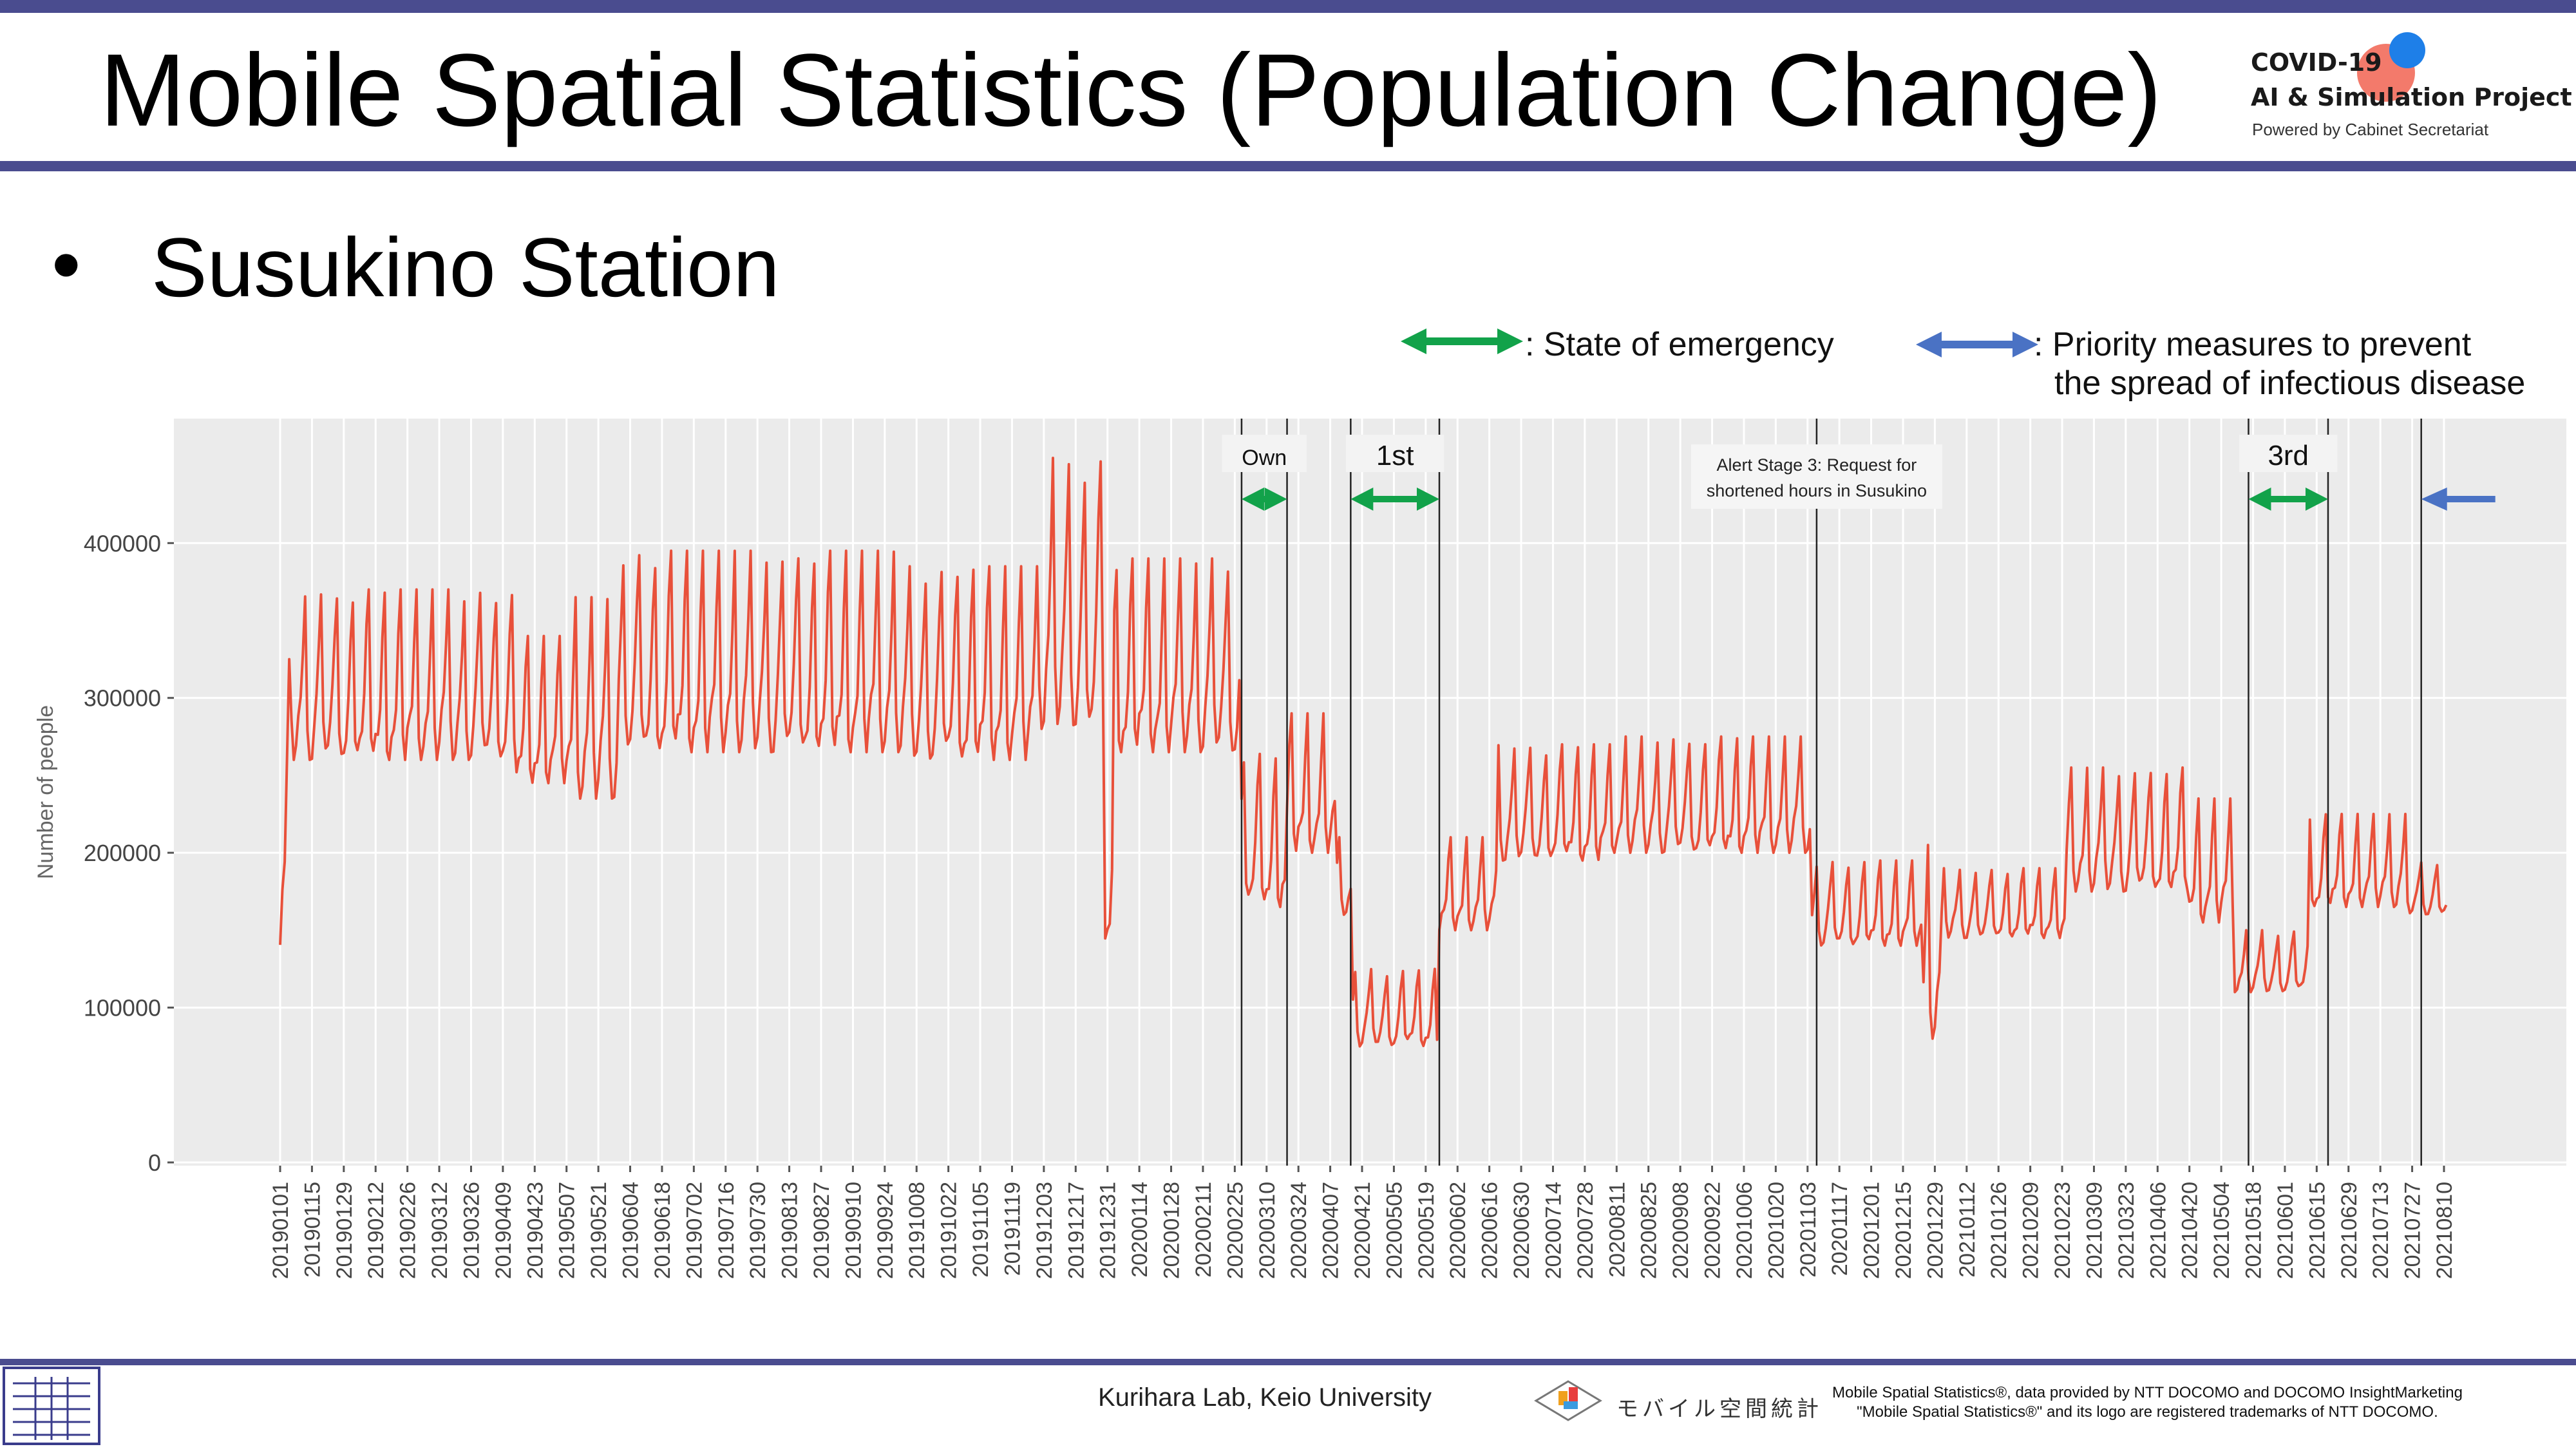 This screenshot has height=1449, width=2576. I want to click on x-tick-label: 20190212, so click(376, 1230).